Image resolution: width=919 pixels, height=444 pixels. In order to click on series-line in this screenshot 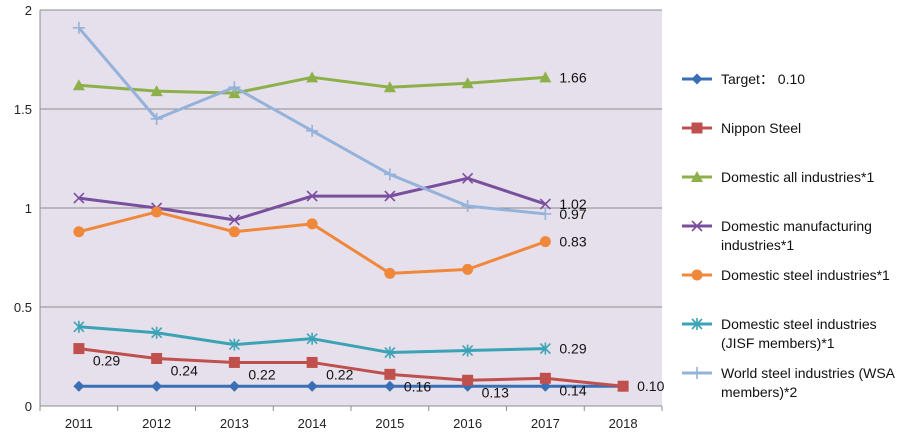, I will do `click(351, 367)`.